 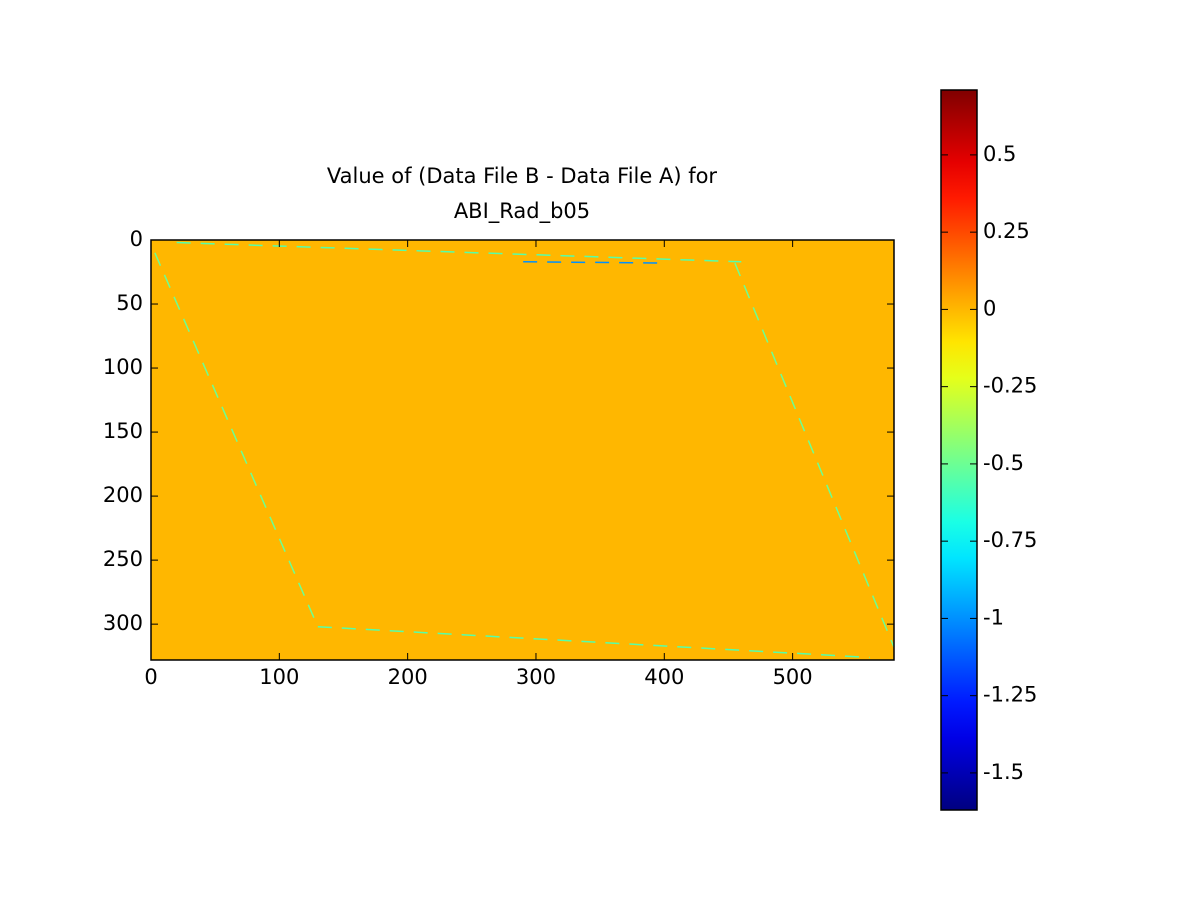 I want to click on chart-title: ABI_Rad_b05, so click(x=522, y=211).